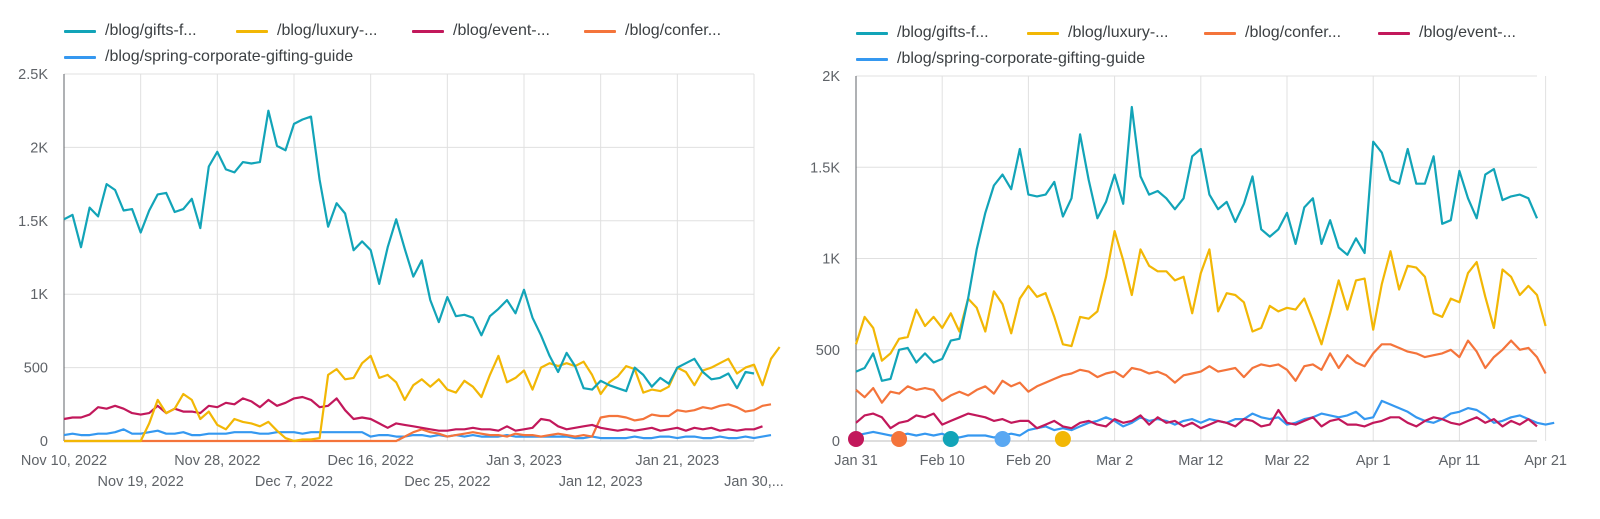  What do you see at coordinates (601, 482) in the screenshot?
I see `x-tick-label: Jan 12, 2023` at bounding box center [601, 482].